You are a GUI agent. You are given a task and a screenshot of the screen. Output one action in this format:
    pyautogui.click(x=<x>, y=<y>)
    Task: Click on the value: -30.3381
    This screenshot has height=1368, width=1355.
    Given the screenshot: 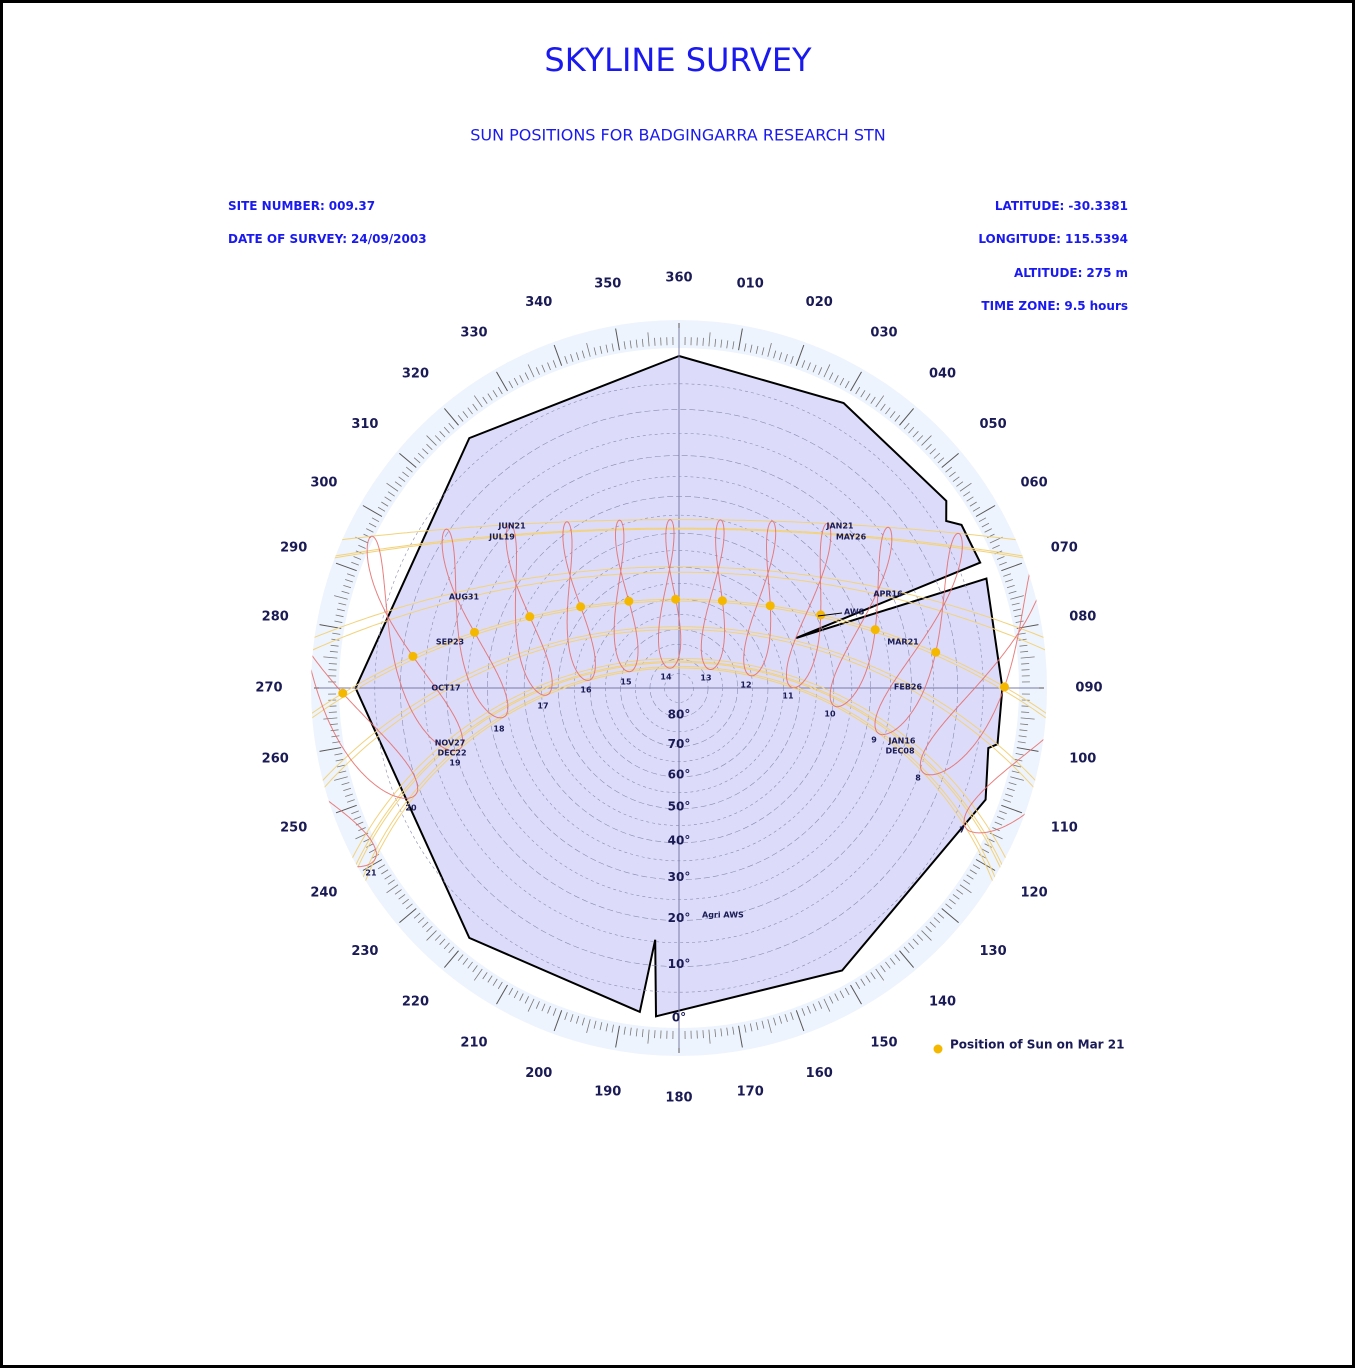 What is the action you would take?
    pyautogui.click(x=1098, y=206)
    